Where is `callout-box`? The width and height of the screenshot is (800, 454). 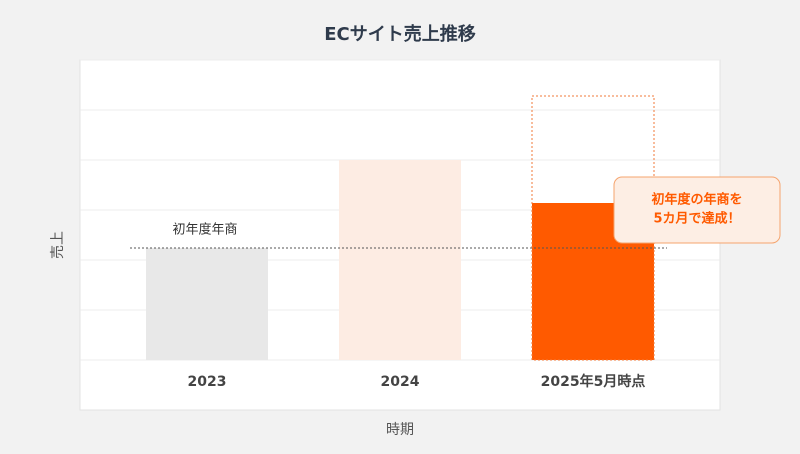 callout-box is located at coordinates (697, 210).